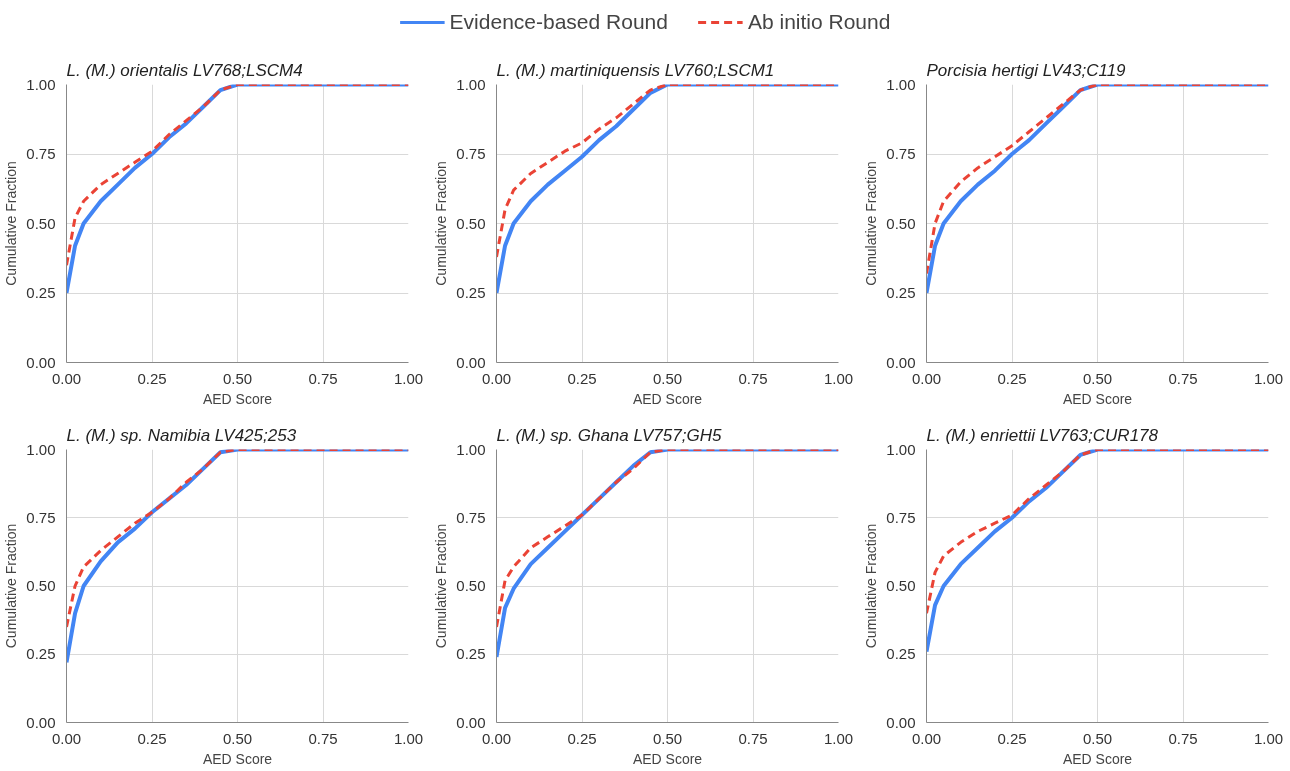 Image resolution: width=1290 pixels, height=771 pixels. Describe the element at coordinates (181, 435) in the screenshot. I see `chart-title: L. (M.) sp. Namibia LV425;253` at that location.